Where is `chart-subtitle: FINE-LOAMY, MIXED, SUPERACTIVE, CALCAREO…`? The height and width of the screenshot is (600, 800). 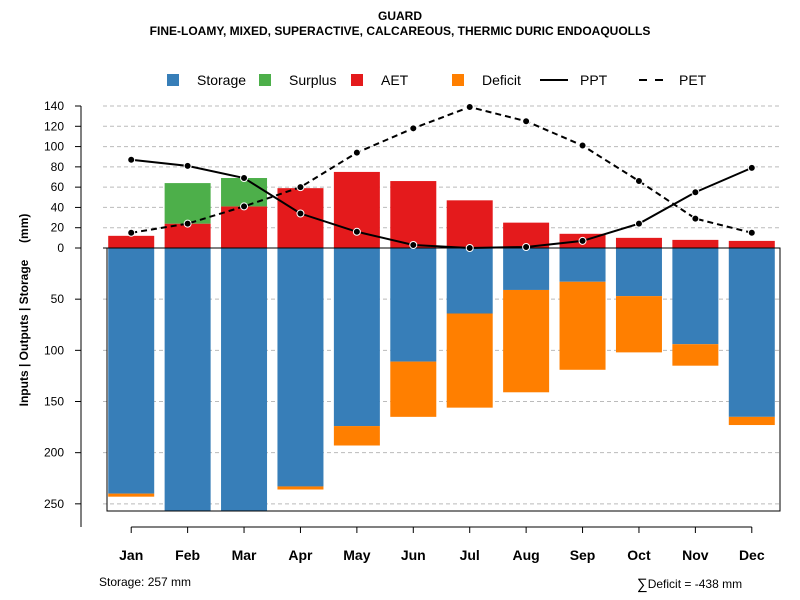 chart-subtitle: FINE-LOAMY, MIXED, SUPERACTIVE, CALCAREO… is located at coordinates (400, 31).